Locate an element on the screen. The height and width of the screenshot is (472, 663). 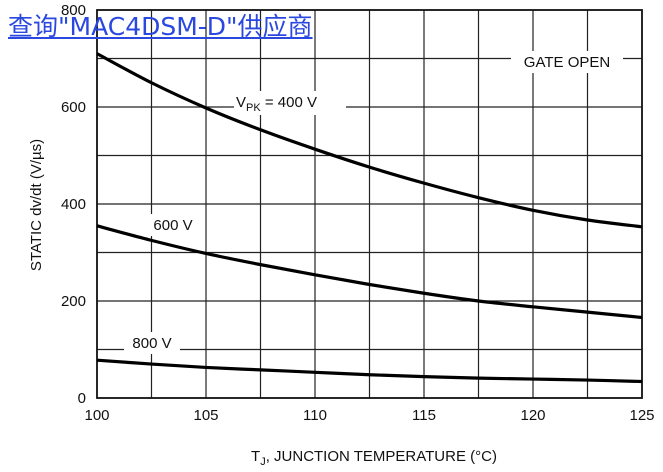
x-tick-label: 105 is located at coordinates (205, 415).